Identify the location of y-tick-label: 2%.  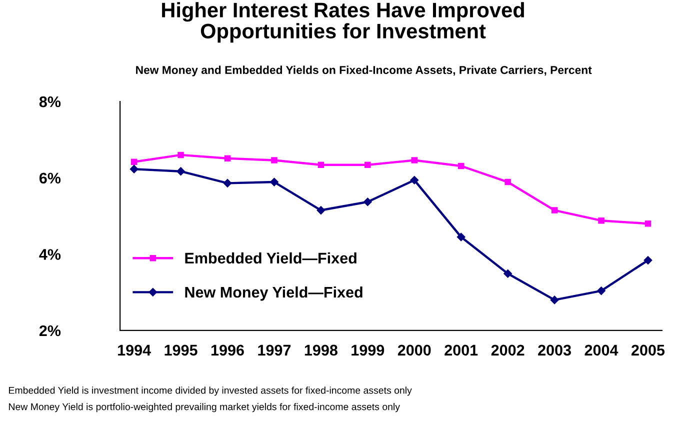
(50, 330).